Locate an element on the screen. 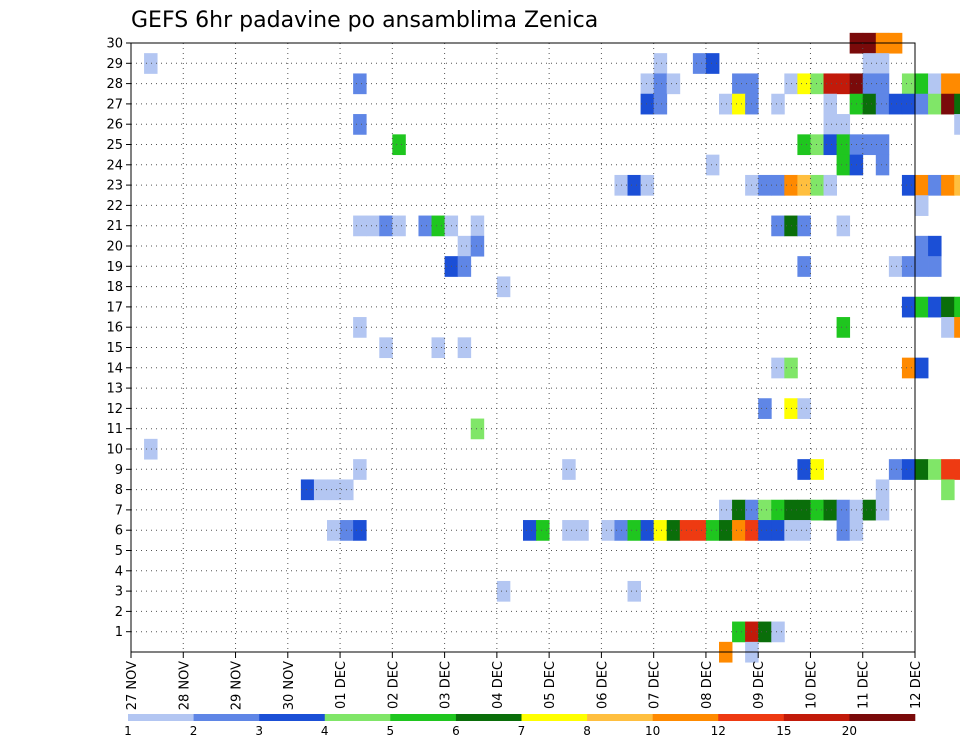 The height and width of the screenshot is (742, 960). x-tick-label: 28 NOV is located at coordinates (184, 685).